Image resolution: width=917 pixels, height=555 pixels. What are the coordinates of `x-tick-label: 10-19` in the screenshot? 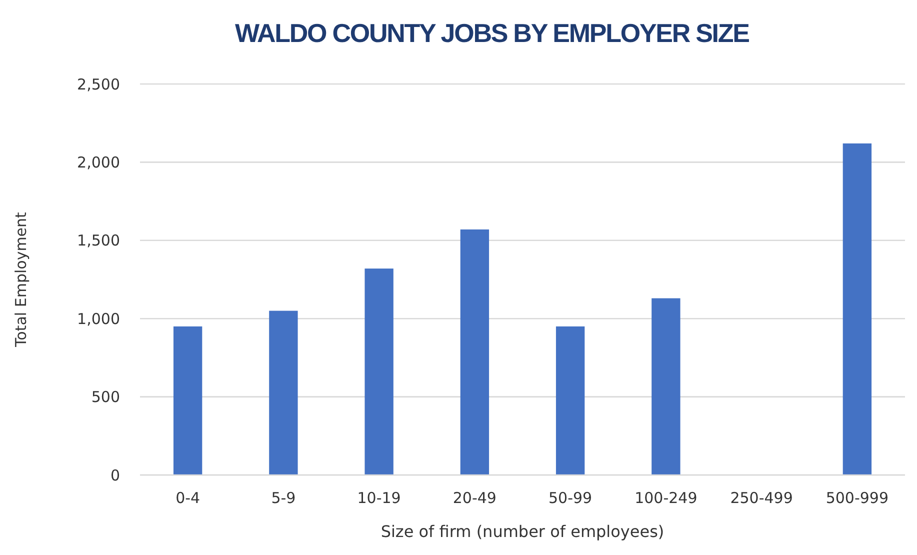 It's located at (379, 498).